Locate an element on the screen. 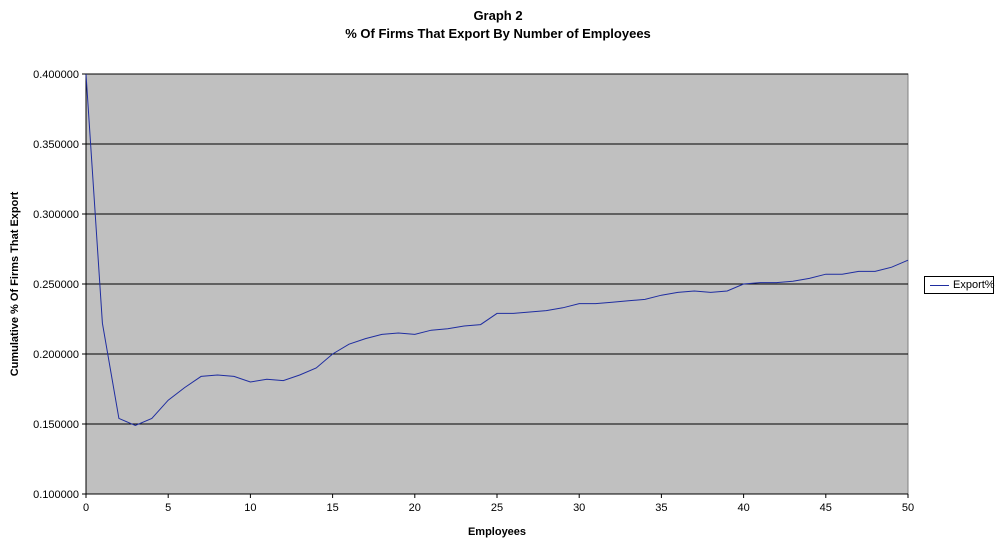 This screenshot has width=996, height=539. y-tick-label: 0.100000 is located at coordinates (56, 495).